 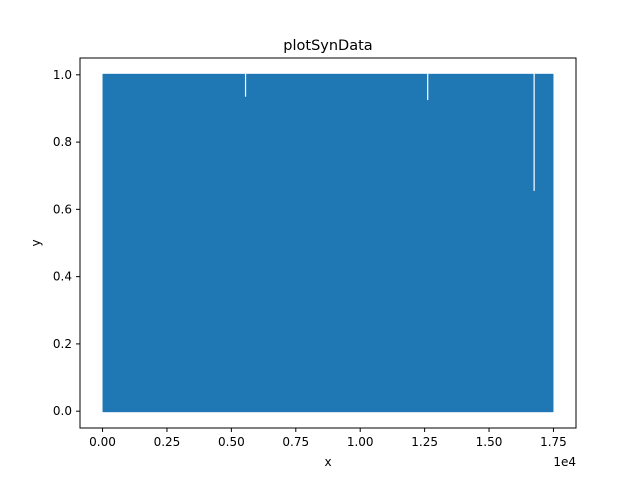 I want to click on series-edge-top, so click(x=328, y=74).